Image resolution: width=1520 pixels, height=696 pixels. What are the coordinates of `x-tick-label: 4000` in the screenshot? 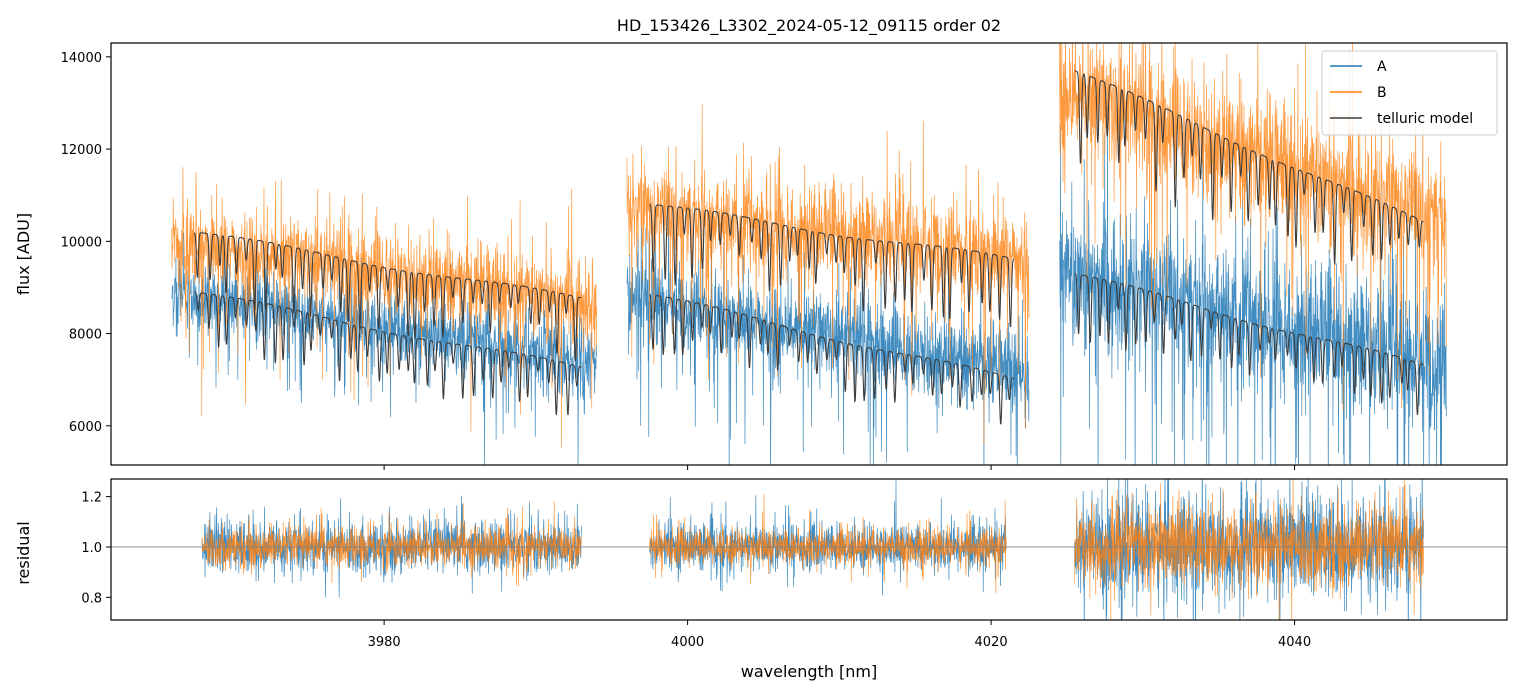 It's located at (687, 642).